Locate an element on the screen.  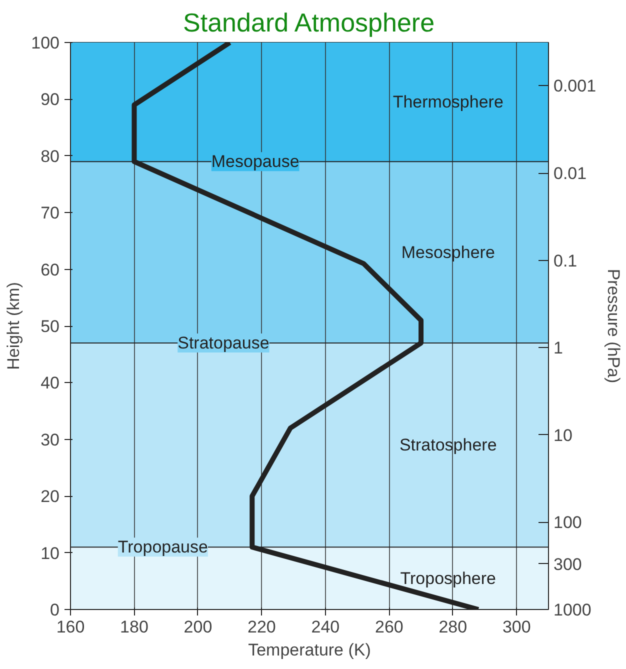
y-tick-label: 100 is located at coordinates (45, 43).